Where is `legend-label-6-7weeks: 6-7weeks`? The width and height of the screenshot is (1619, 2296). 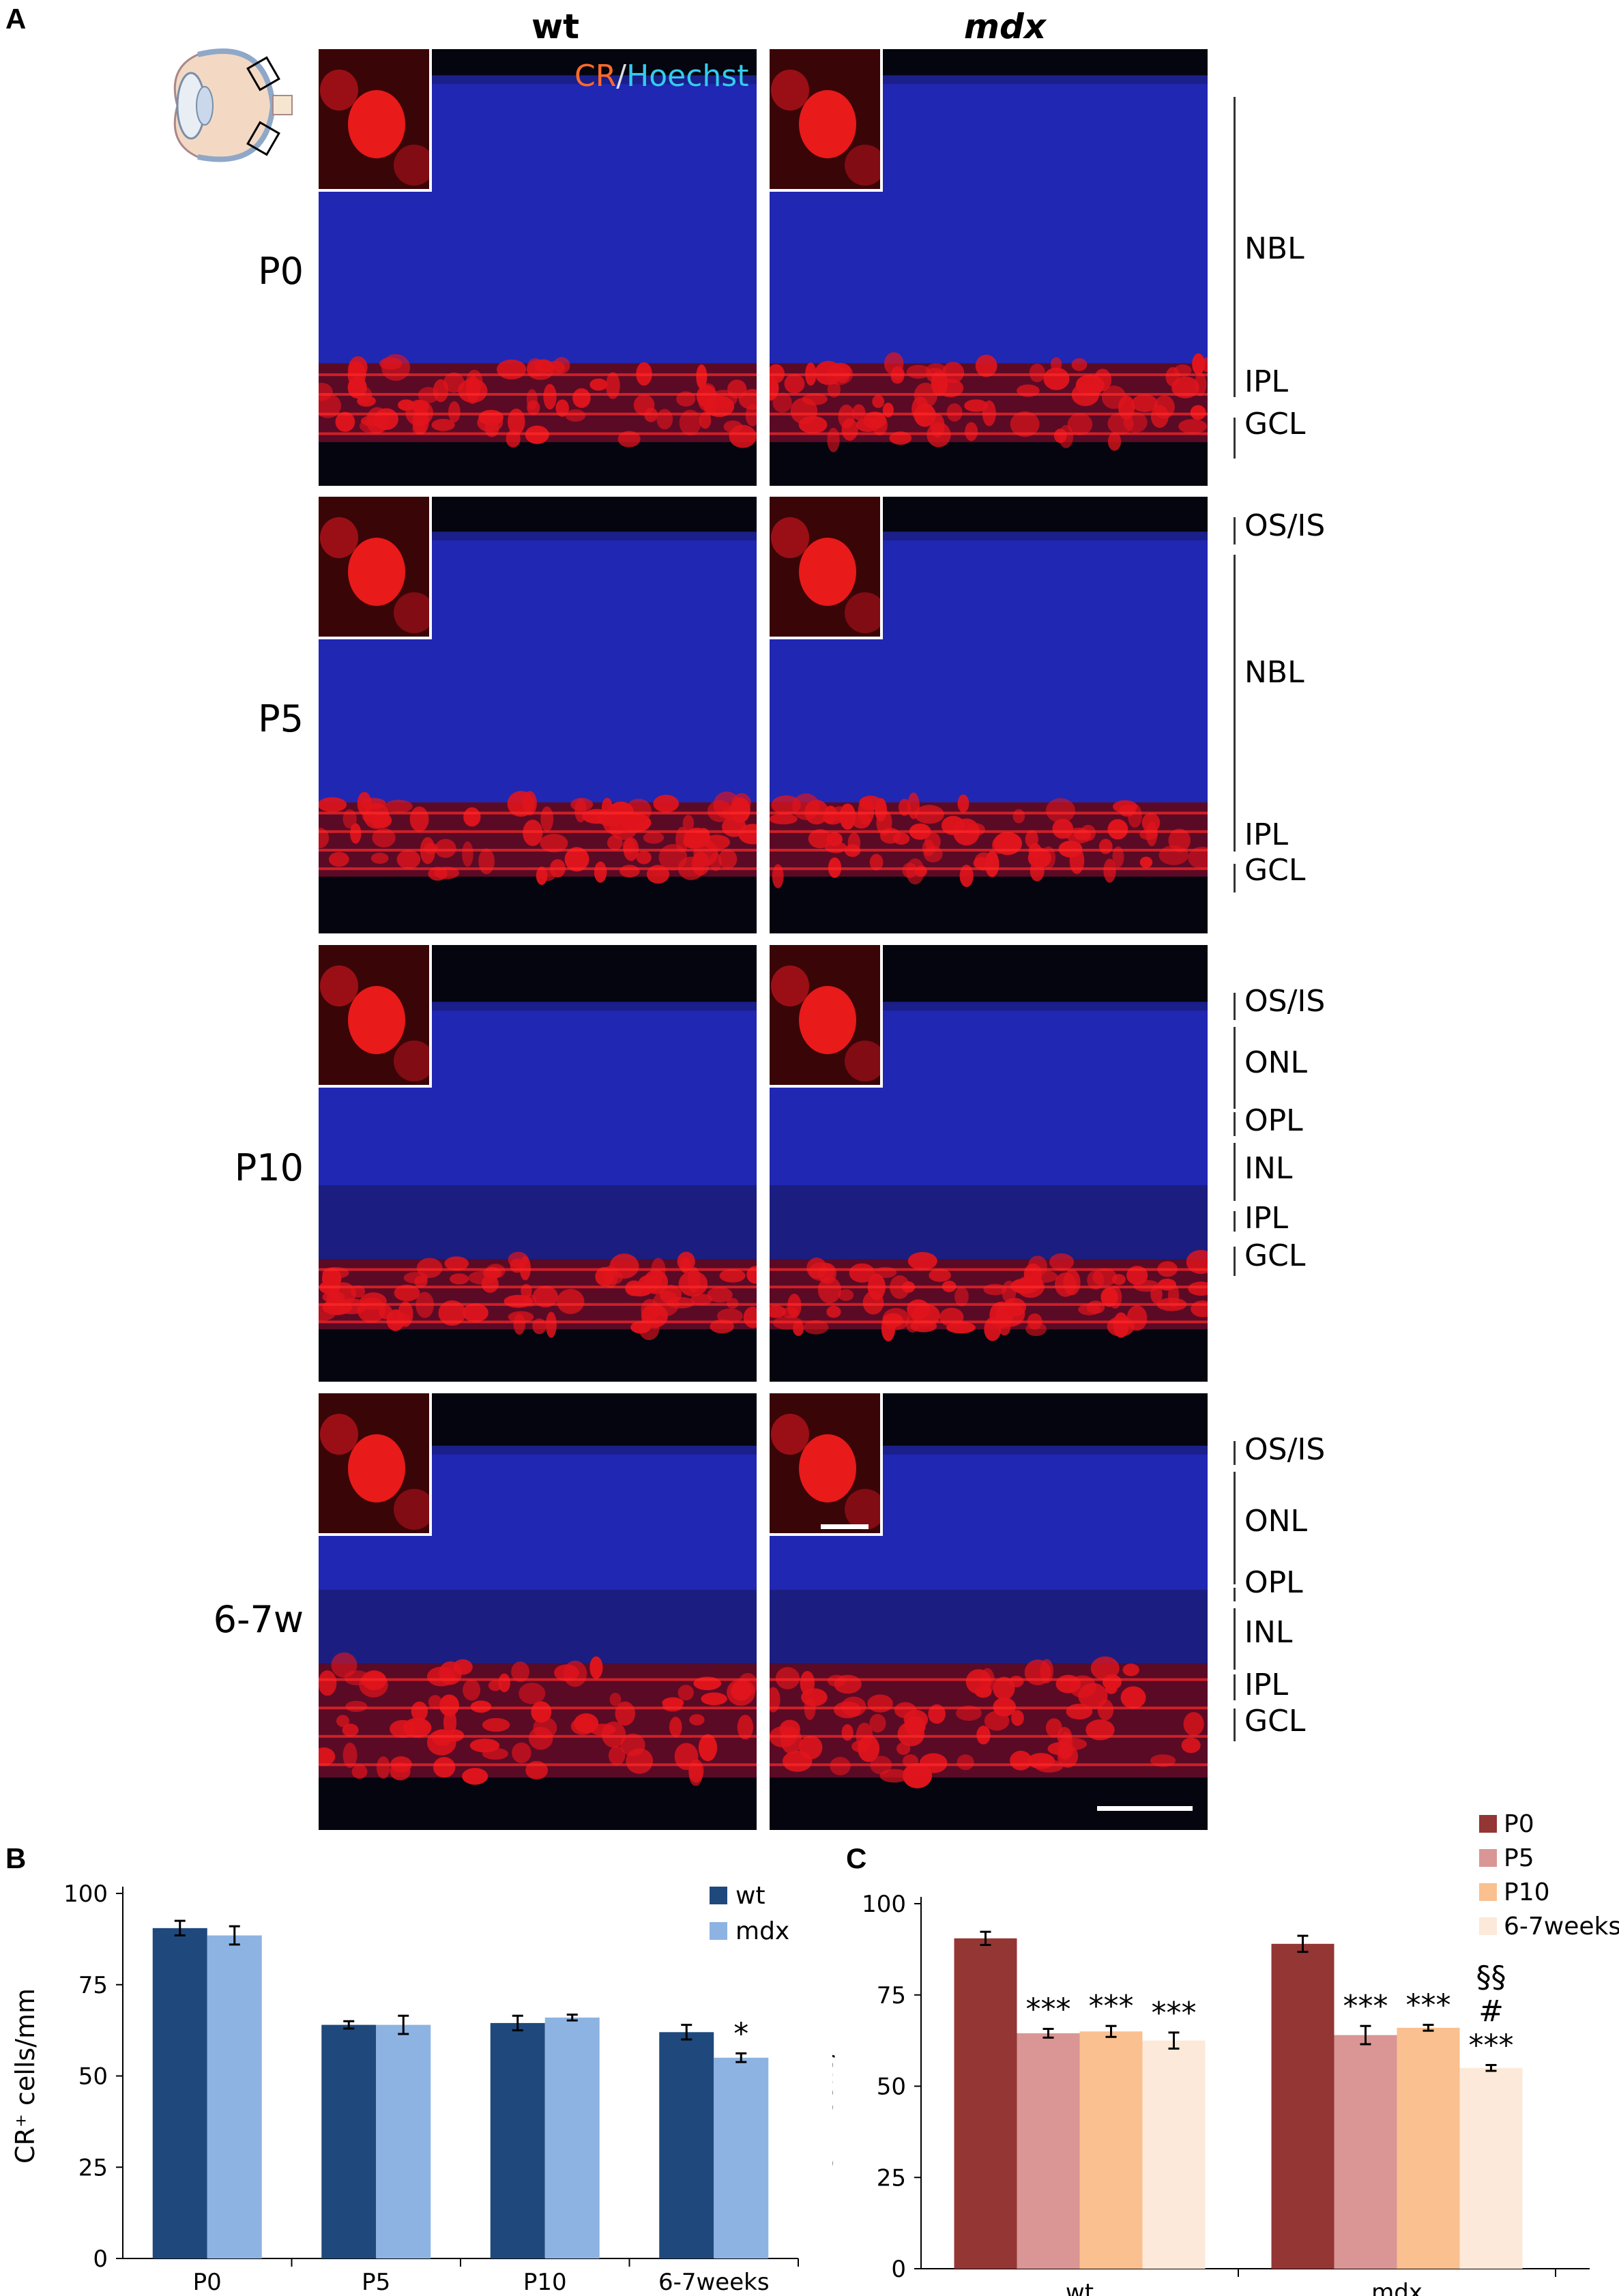 legend-label-6-7weeks: 6-7weeks is located at coordinates (1562, 1927).